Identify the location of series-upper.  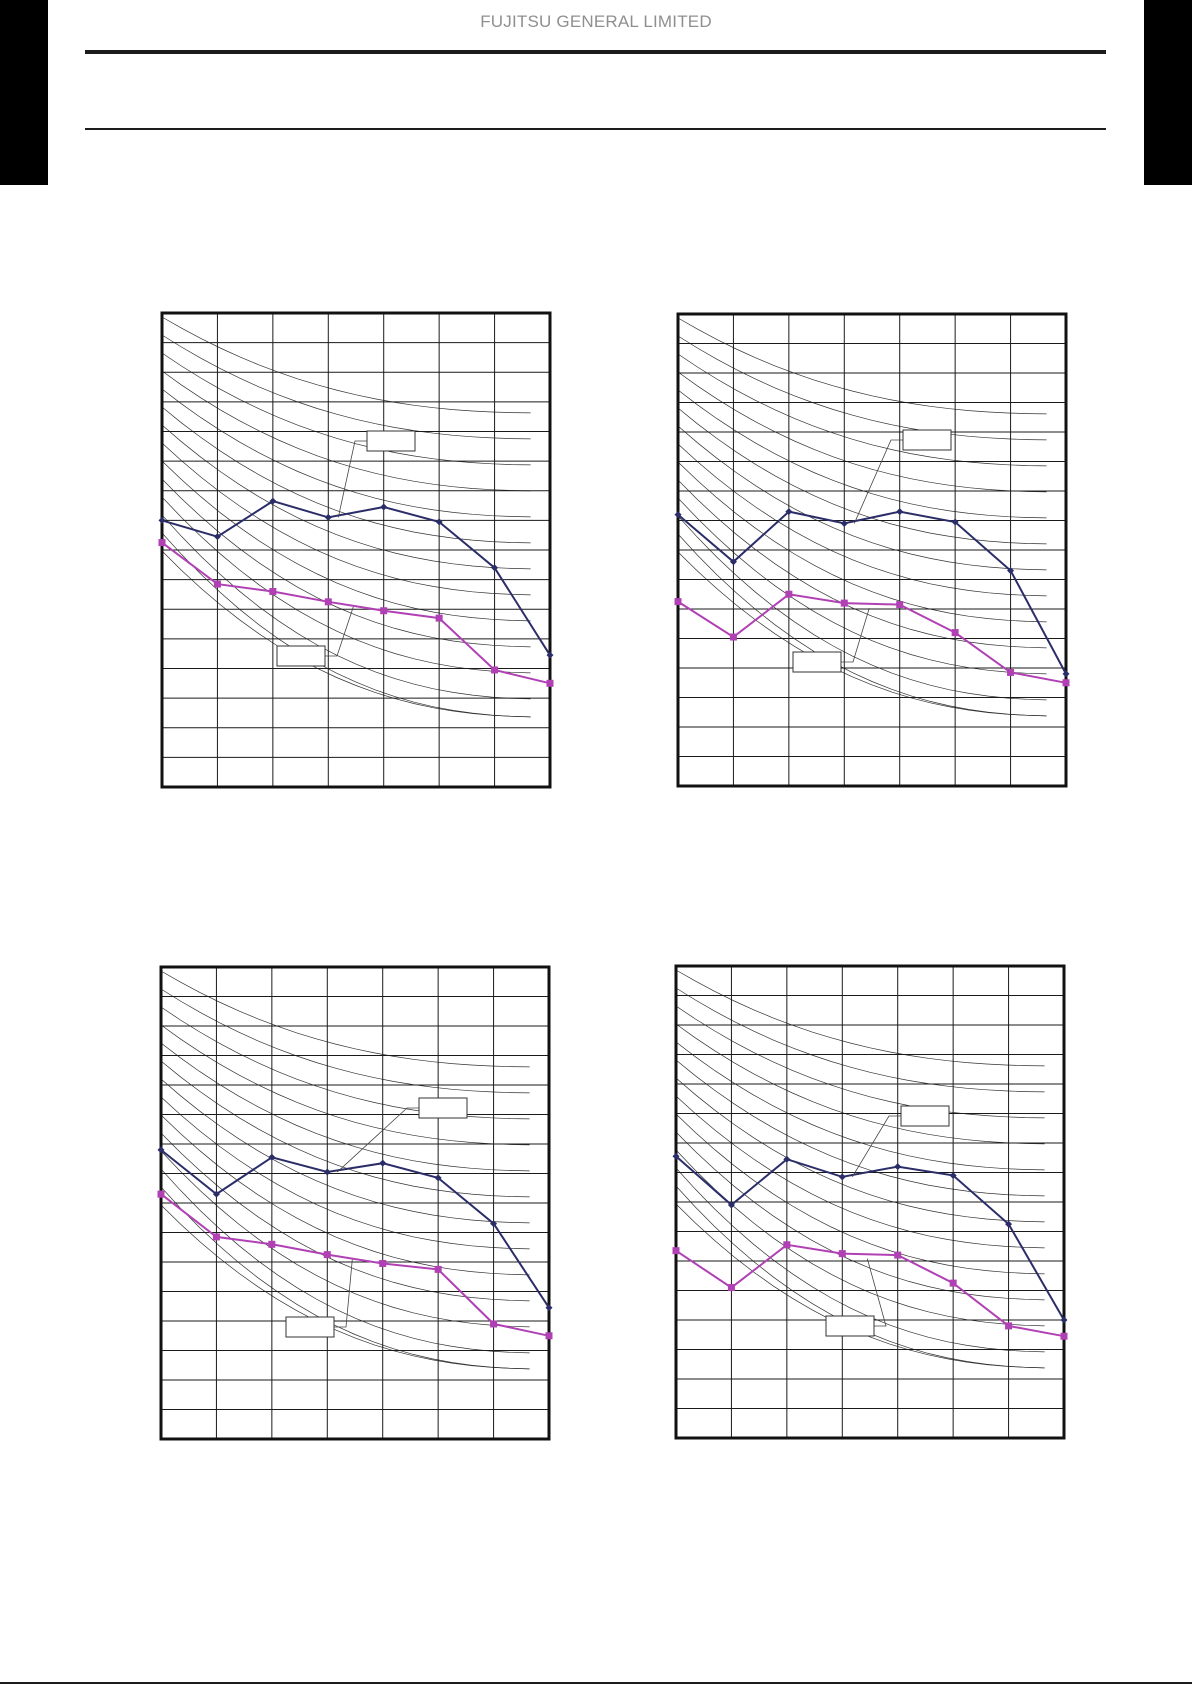
(356, 578).